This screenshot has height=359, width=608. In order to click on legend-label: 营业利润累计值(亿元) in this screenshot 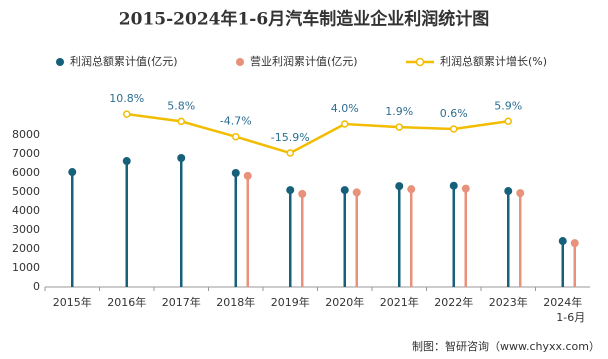, I will do `click(304, 61)`.